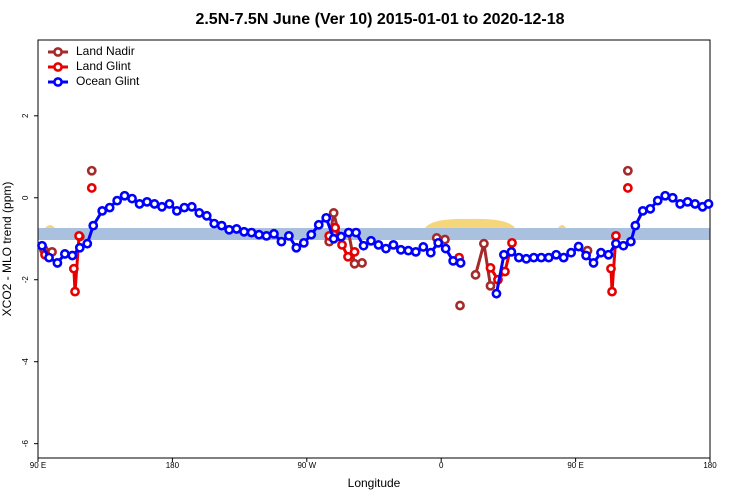  I want to click on y-tick-label: 0, so click(25, 197).